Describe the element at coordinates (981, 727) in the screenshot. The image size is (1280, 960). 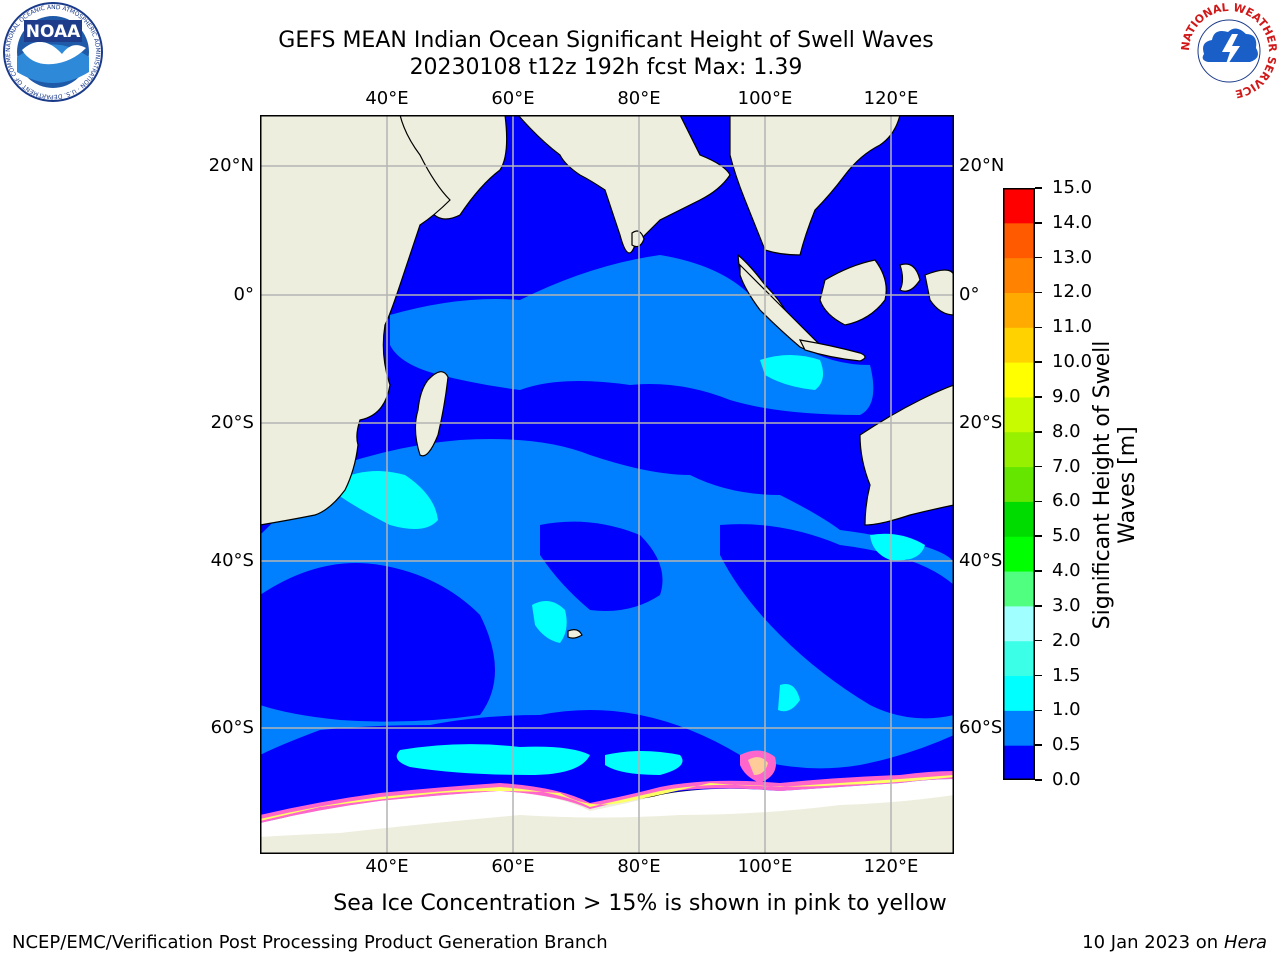
I see `lat-tick-right: 60°S` at that location.